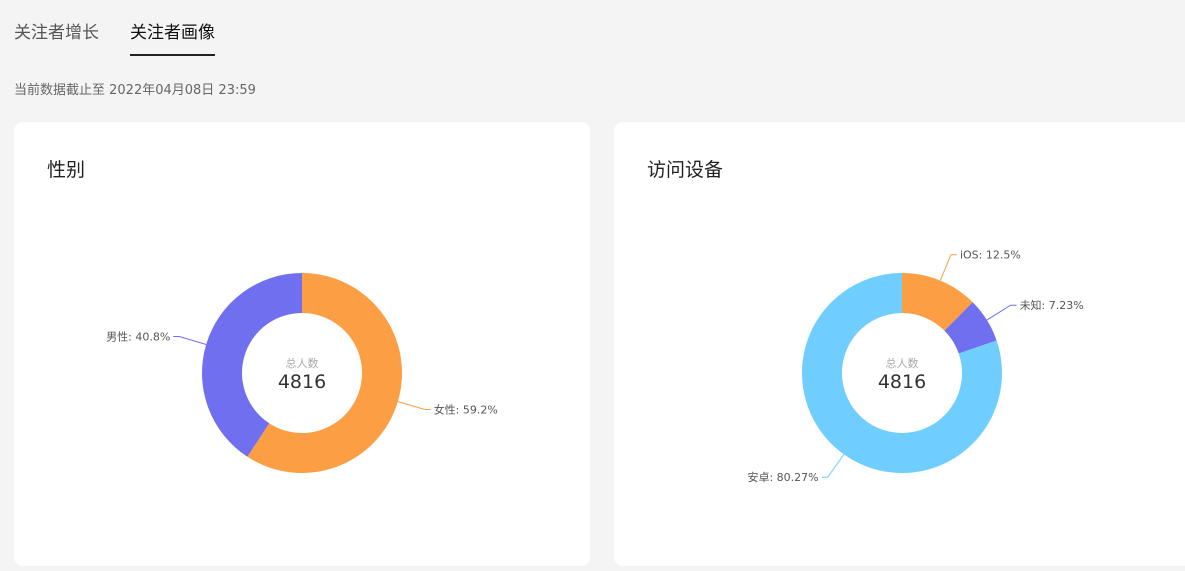  I want to click on data-cutoff-note: 当前数据截止至 2022年04月08日 23:59, so click(135, 90).